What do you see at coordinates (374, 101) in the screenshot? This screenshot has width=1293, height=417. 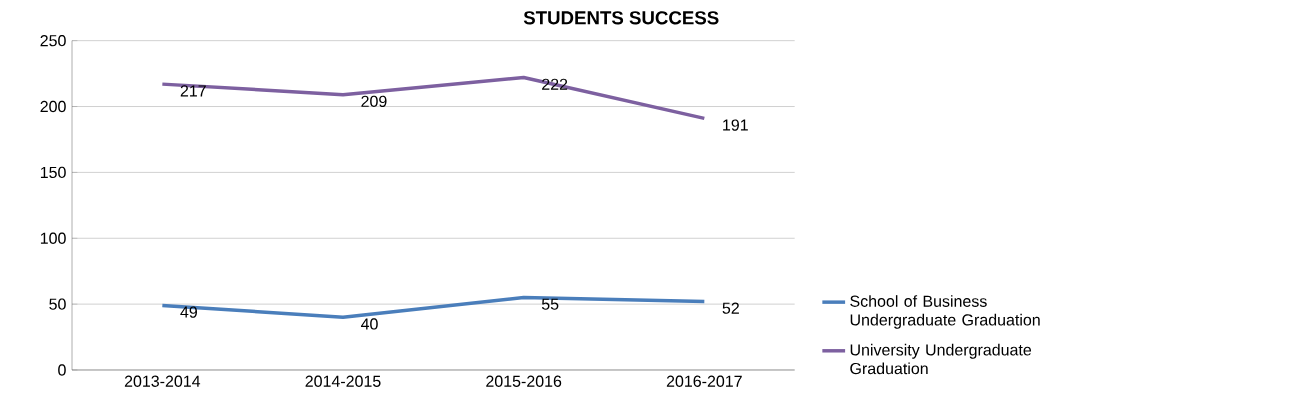 I see `data-label: 209` at bounding box center [374, 101].